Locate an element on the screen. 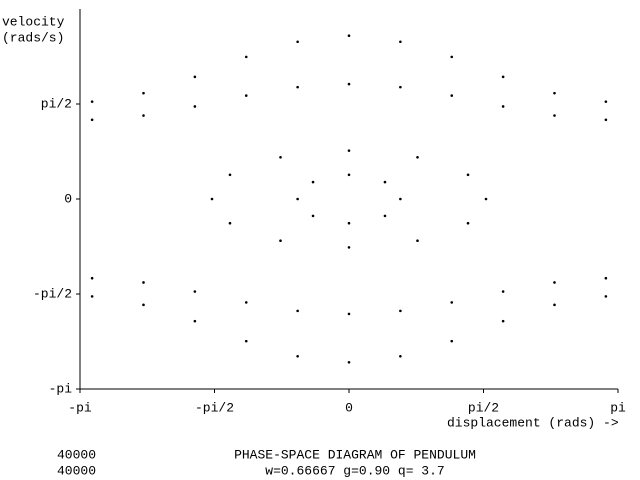 This screenshot has height=480, width=640. y-tick-label: -pi/2 is located at coordinates (52, 293).